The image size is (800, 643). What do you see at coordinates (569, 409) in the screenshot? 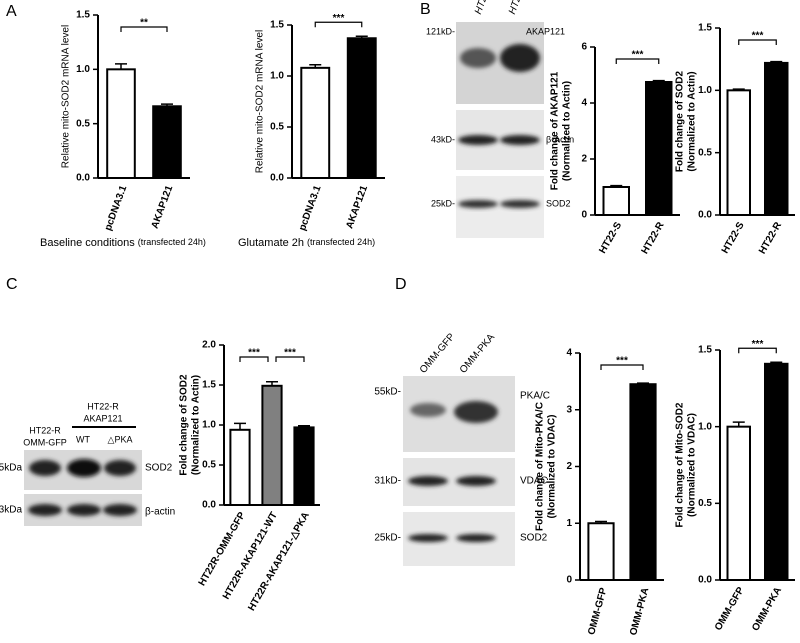
I see `y-tick-label: 3` at bounding box center [569, 409].